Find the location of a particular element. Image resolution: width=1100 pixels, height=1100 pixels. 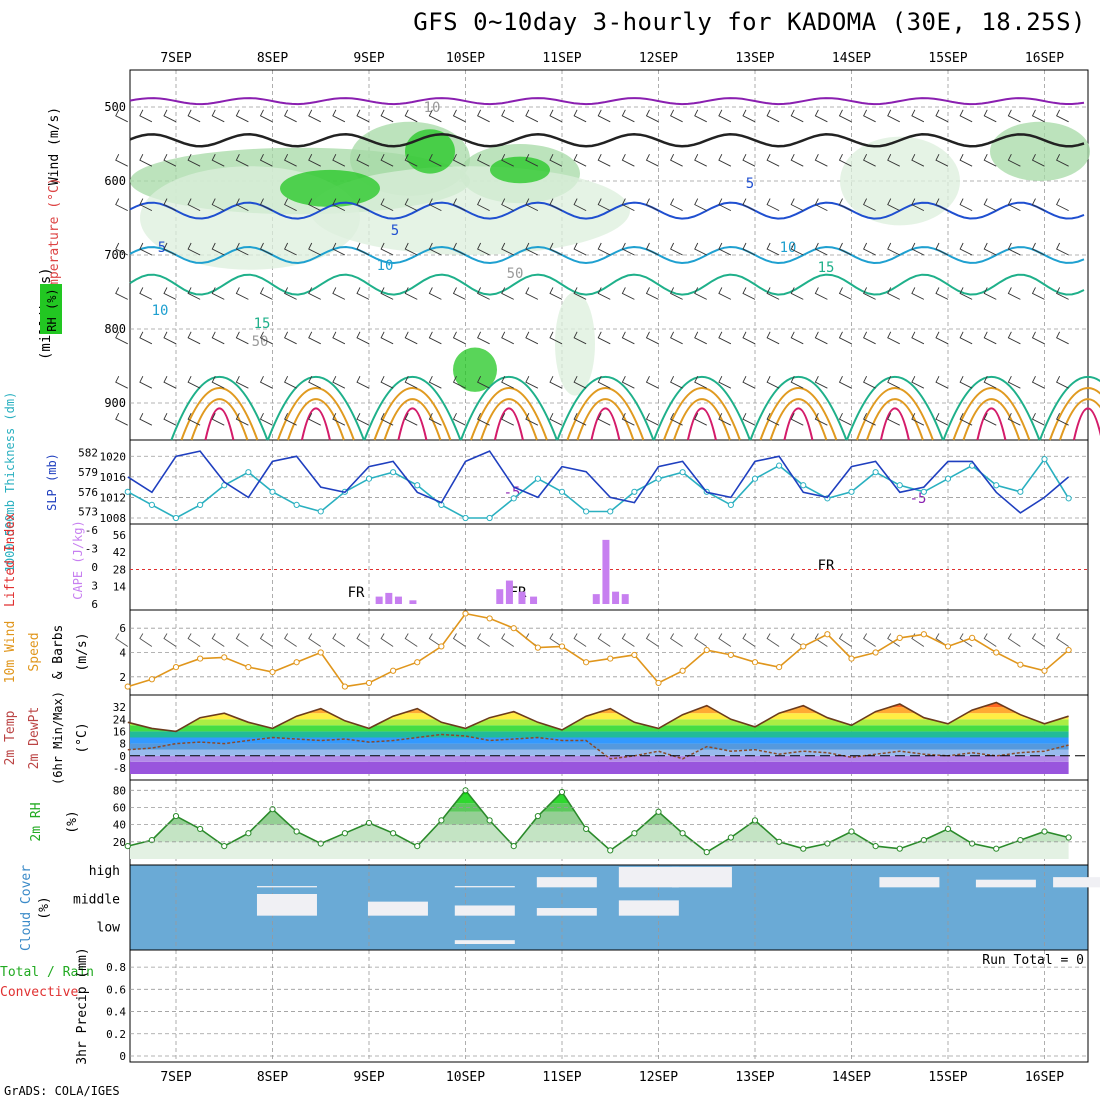

rh-shading-region is located at coordinates (900, 181).